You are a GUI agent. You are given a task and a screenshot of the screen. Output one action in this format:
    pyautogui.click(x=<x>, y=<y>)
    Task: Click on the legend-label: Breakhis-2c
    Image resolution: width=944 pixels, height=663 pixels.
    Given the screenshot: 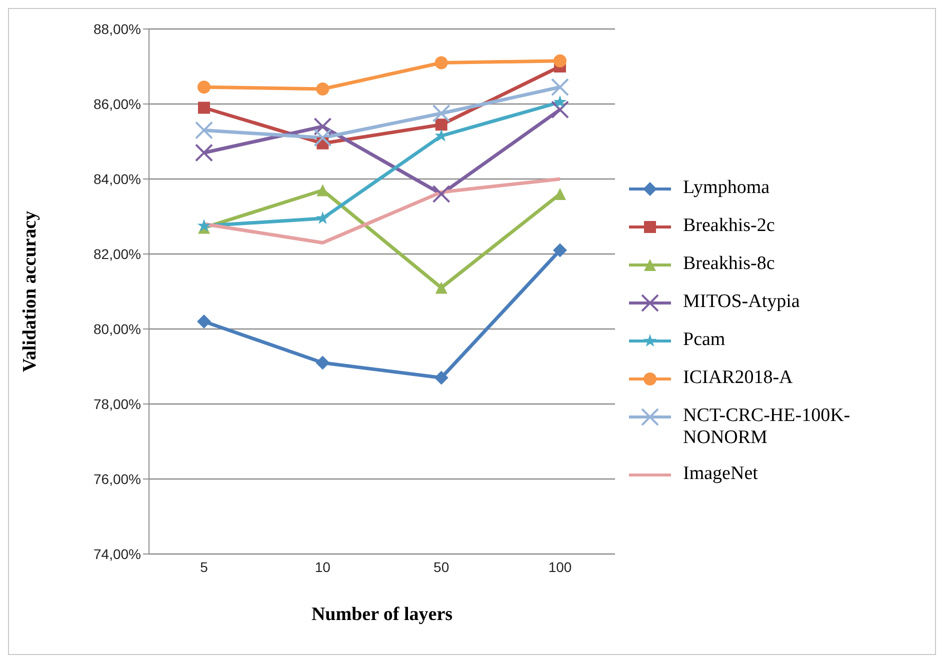 What is the action you would take?
    pyautogui.click(x=729, y=225)
    